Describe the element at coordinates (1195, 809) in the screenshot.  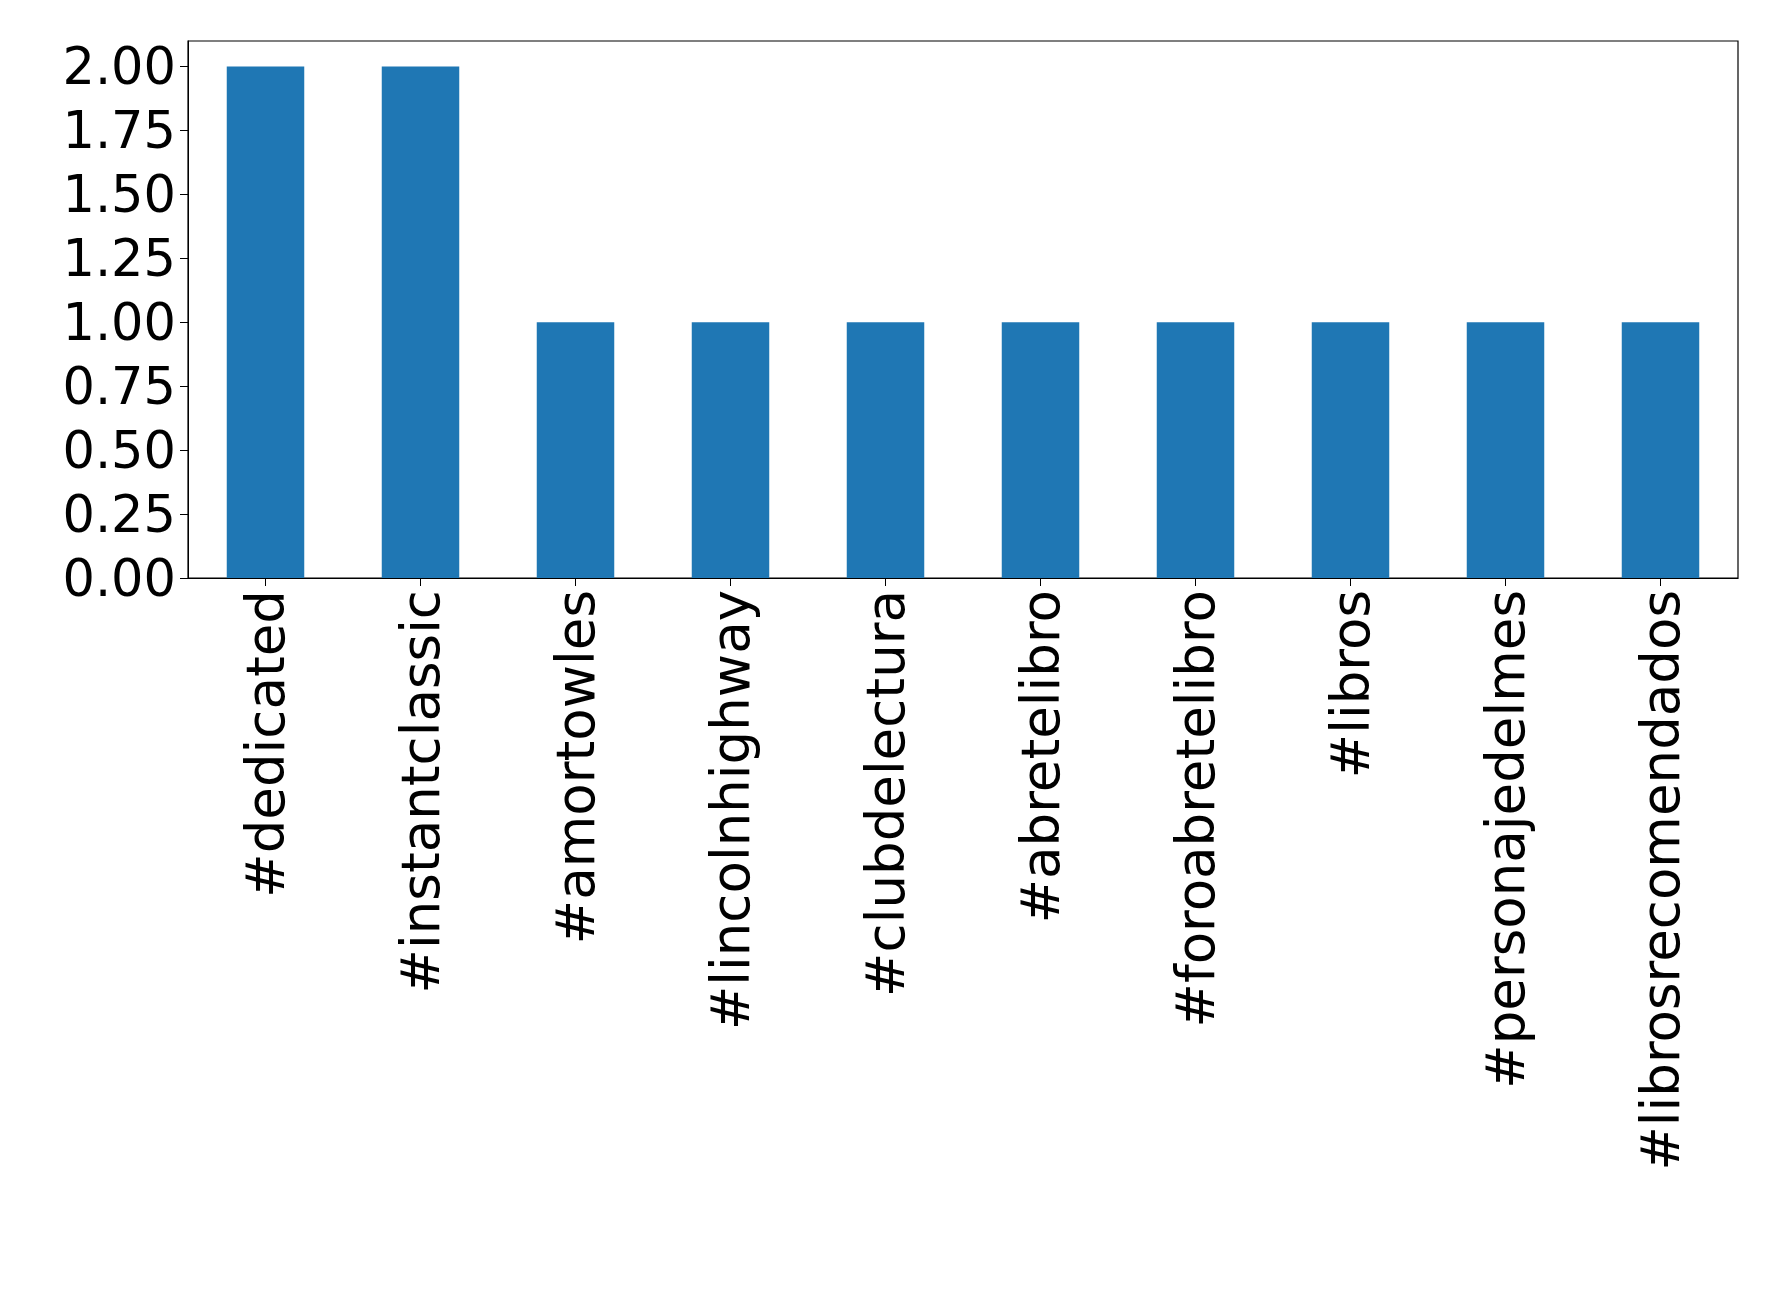
I see `x-tick-label: #foroabretelibro` at that location.